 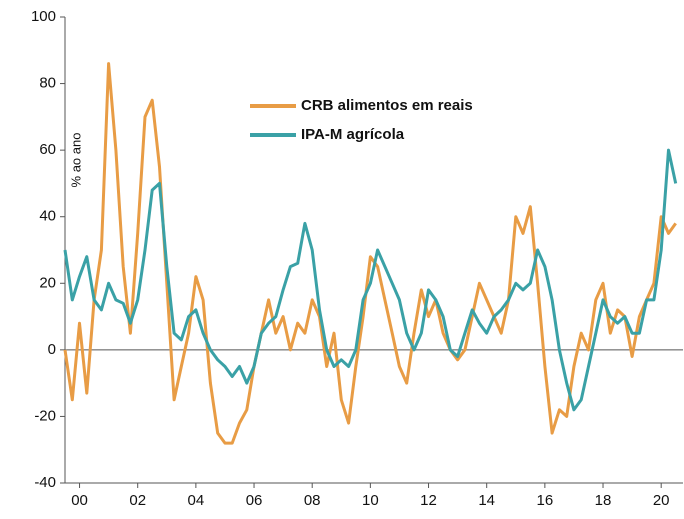 What do you see at coordinates (45, 415) in the screenshot?
I see `y-tick-label: -20` at bounding box center [45, 415].